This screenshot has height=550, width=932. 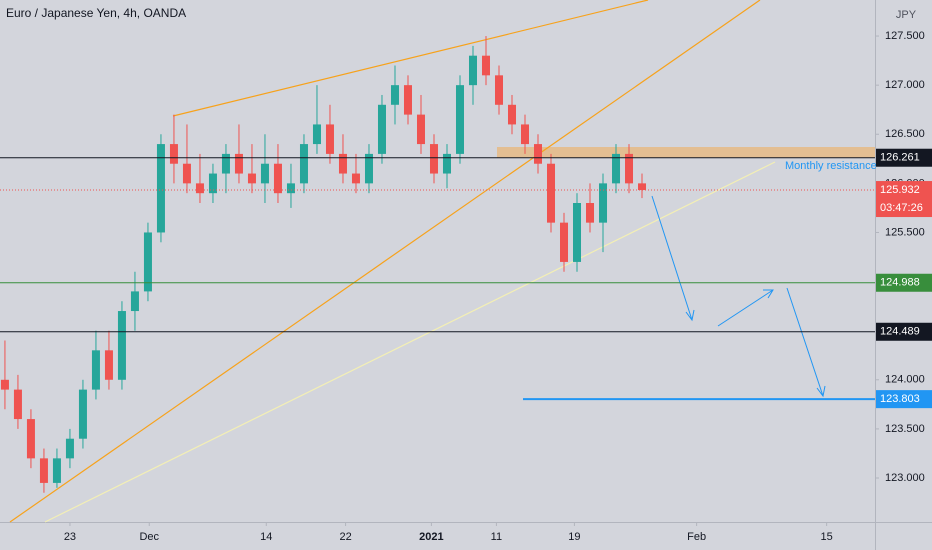 What do you see at coordinates (70, 537) in the screenshot?
I see `x-tick-label: 23` at bounding box center [70, 537].